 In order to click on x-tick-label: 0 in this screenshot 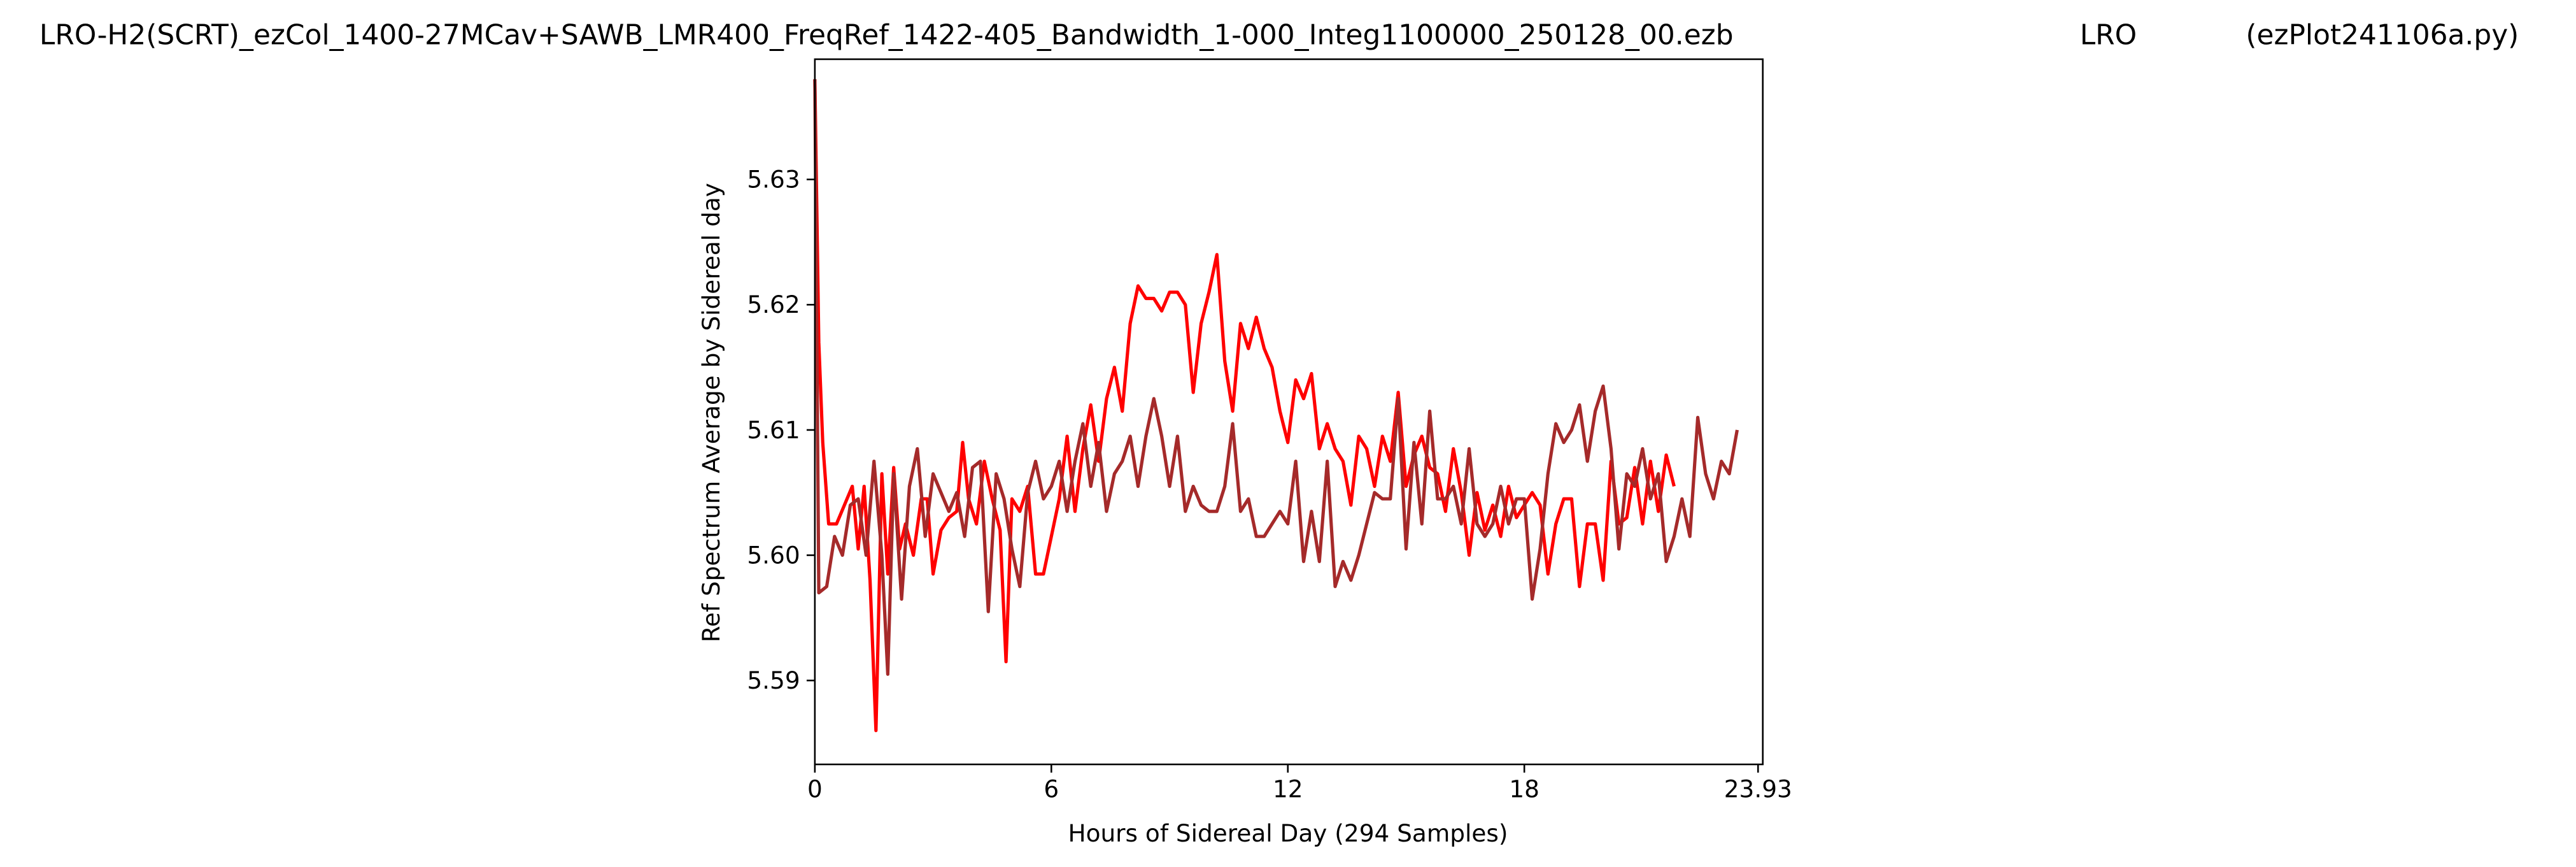, I will do `click(815, 789)`.